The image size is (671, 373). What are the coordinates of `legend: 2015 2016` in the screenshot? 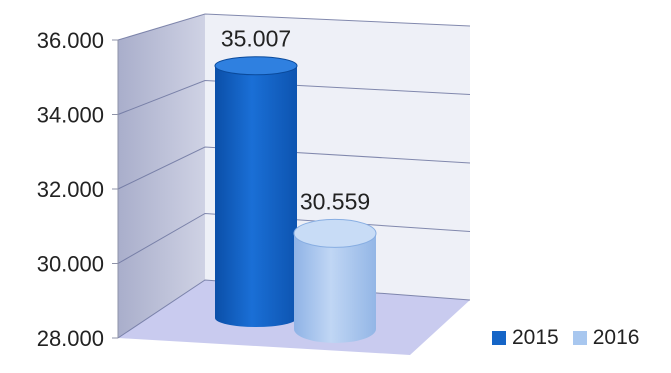 It's located at (572, 338).